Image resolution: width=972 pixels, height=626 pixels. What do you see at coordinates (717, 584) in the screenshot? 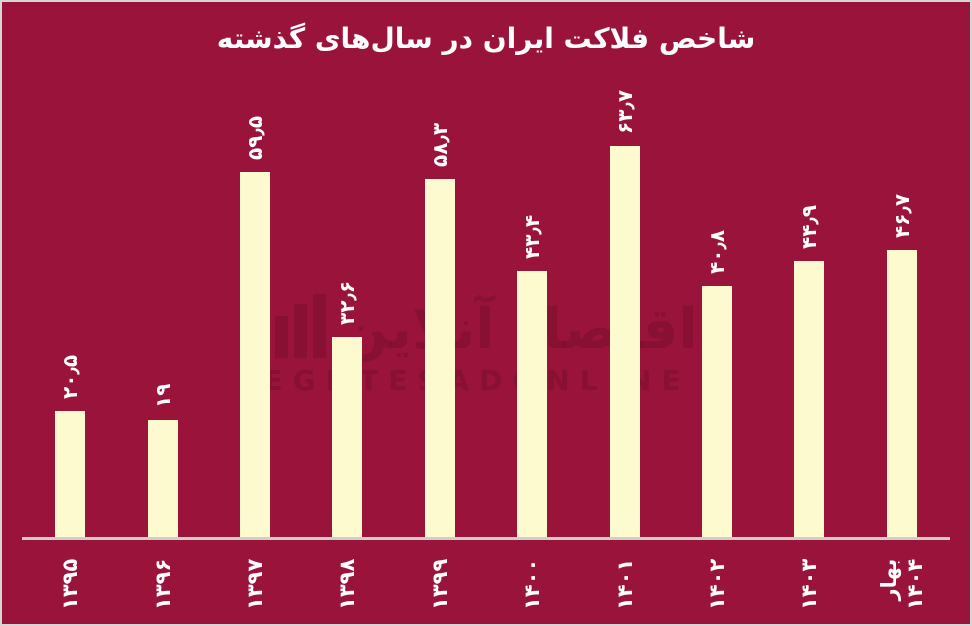
I see `x-axis-label: ۱۴۰۲` at bounding box center [717, 584].